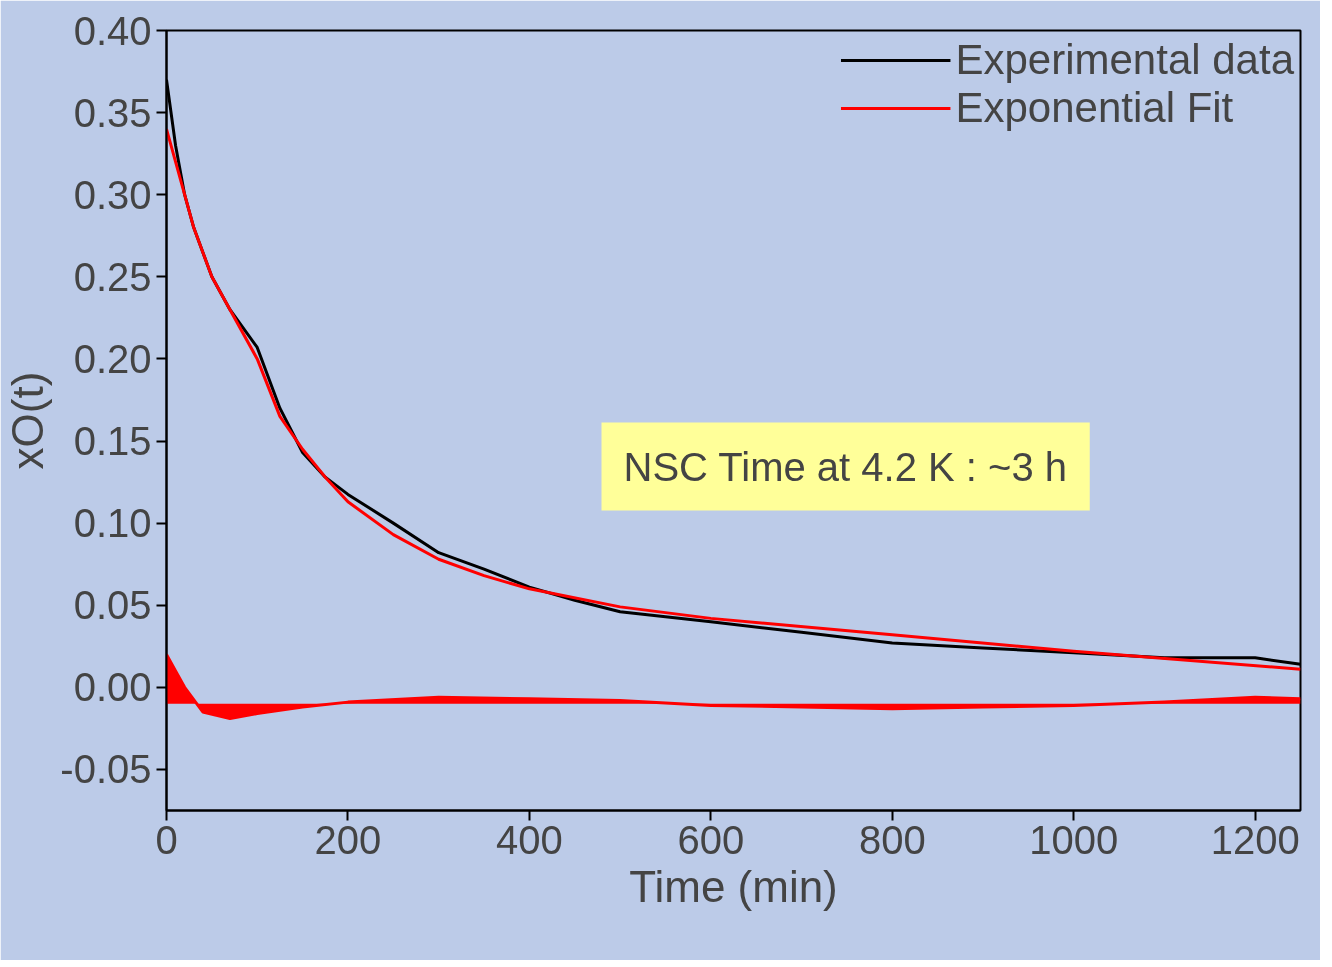 Image resolution: width=1332 pixels, height=967 pixels. What do you see at coordinates (112, 687) in the screenshot?
I see `y-tick-label: 0.00` at bounding box center [112, 687].